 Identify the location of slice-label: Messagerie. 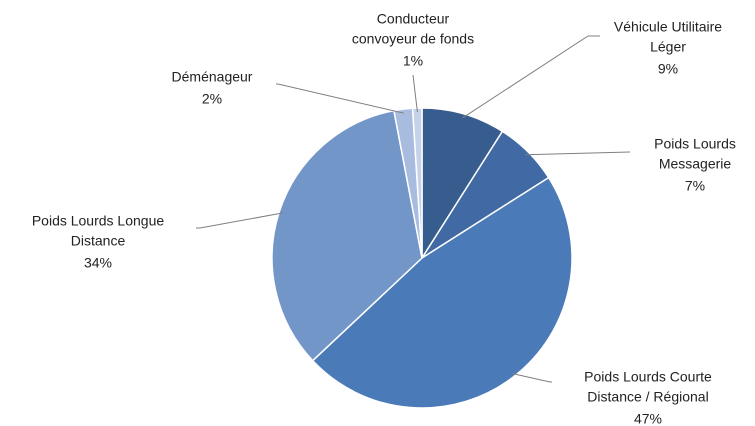
(695, 164).